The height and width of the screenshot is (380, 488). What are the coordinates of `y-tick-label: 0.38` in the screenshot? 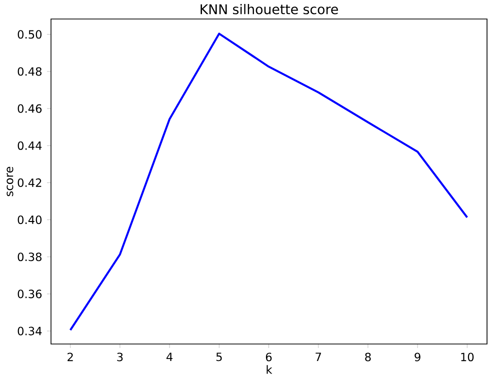 It's located at (30, 257).